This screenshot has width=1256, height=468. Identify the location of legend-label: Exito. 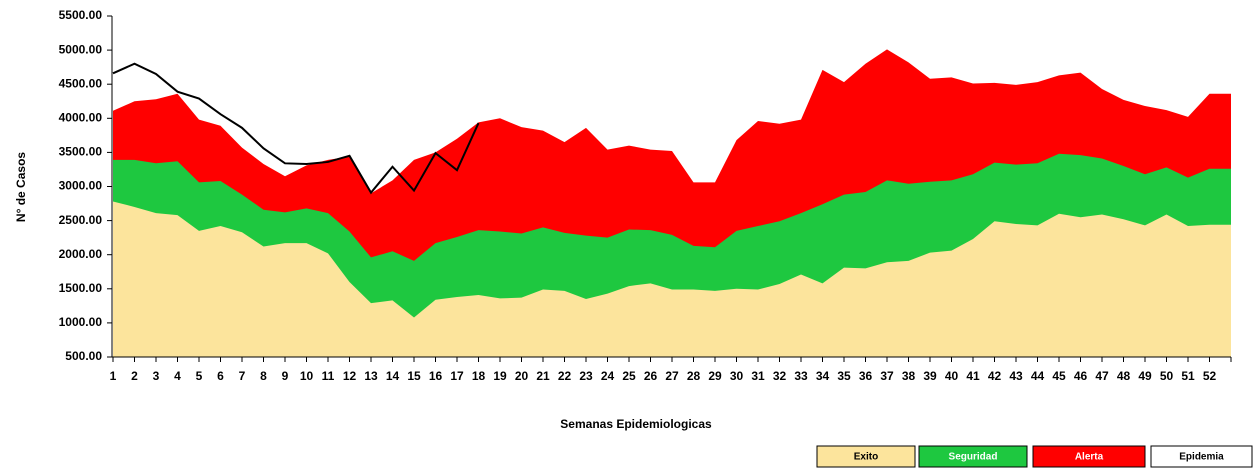
(866, 457).